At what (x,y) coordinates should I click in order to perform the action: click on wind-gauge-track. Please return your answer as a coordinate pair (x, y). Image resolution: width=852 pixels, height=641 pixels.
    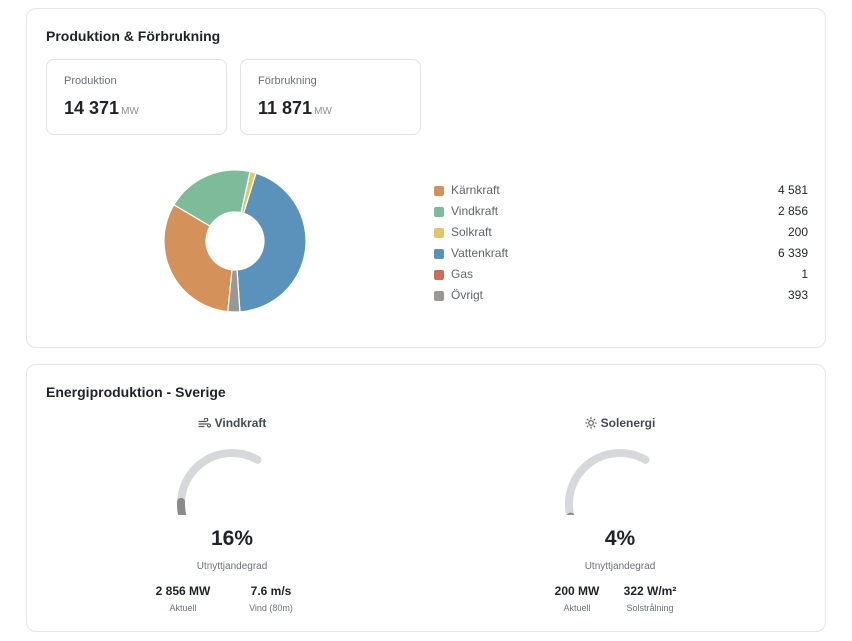
    Looking at the image, I should click on (219, 482).